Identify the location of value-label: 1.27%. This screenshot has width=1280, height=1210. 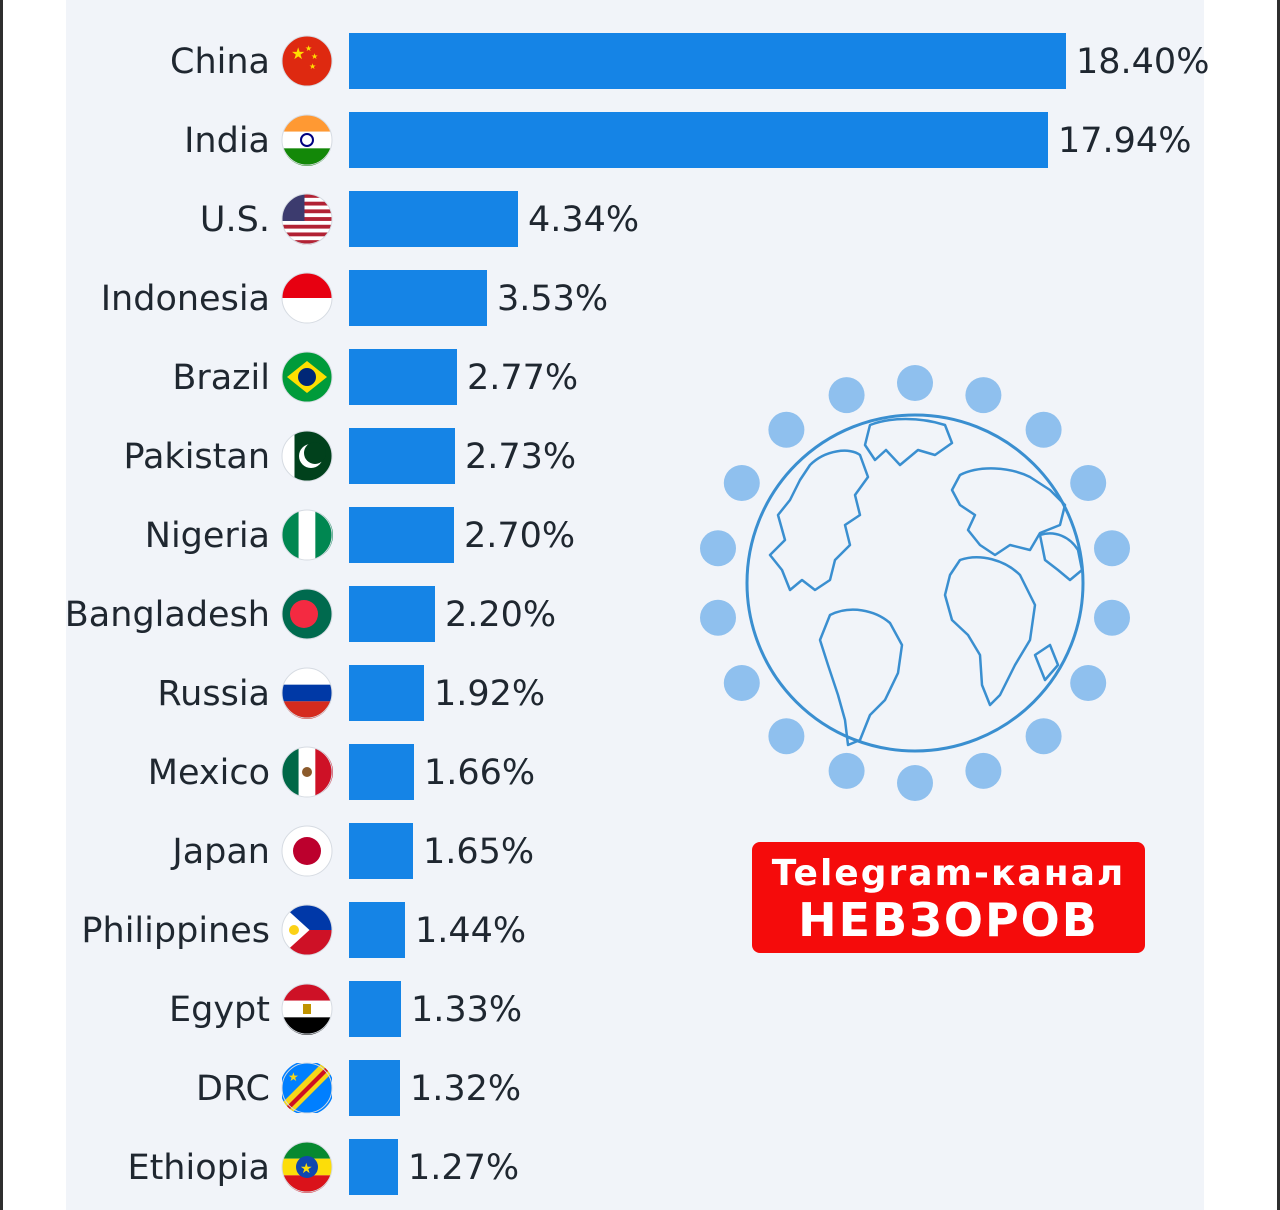
(463, 1168).